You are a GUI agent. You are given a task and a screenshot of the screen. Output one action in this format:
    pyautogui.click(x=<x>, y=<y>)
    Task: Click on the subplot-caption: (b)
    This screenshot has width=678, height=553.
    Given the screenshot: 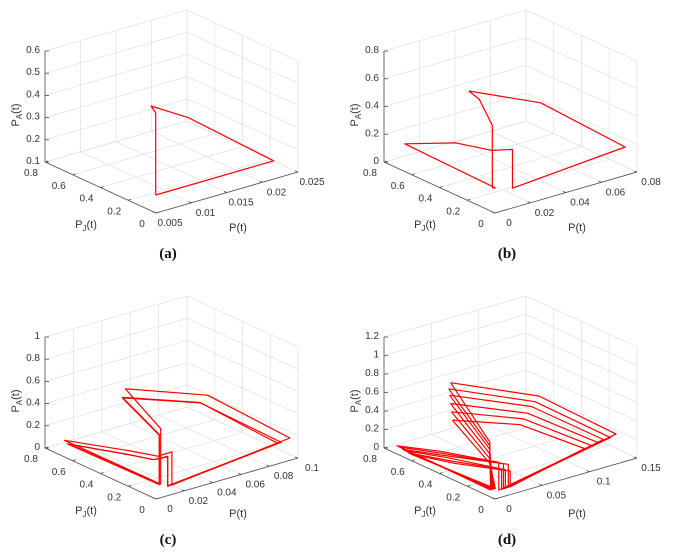 What is the action you would take?
    pyautogui.click(x=507, y=254)
    